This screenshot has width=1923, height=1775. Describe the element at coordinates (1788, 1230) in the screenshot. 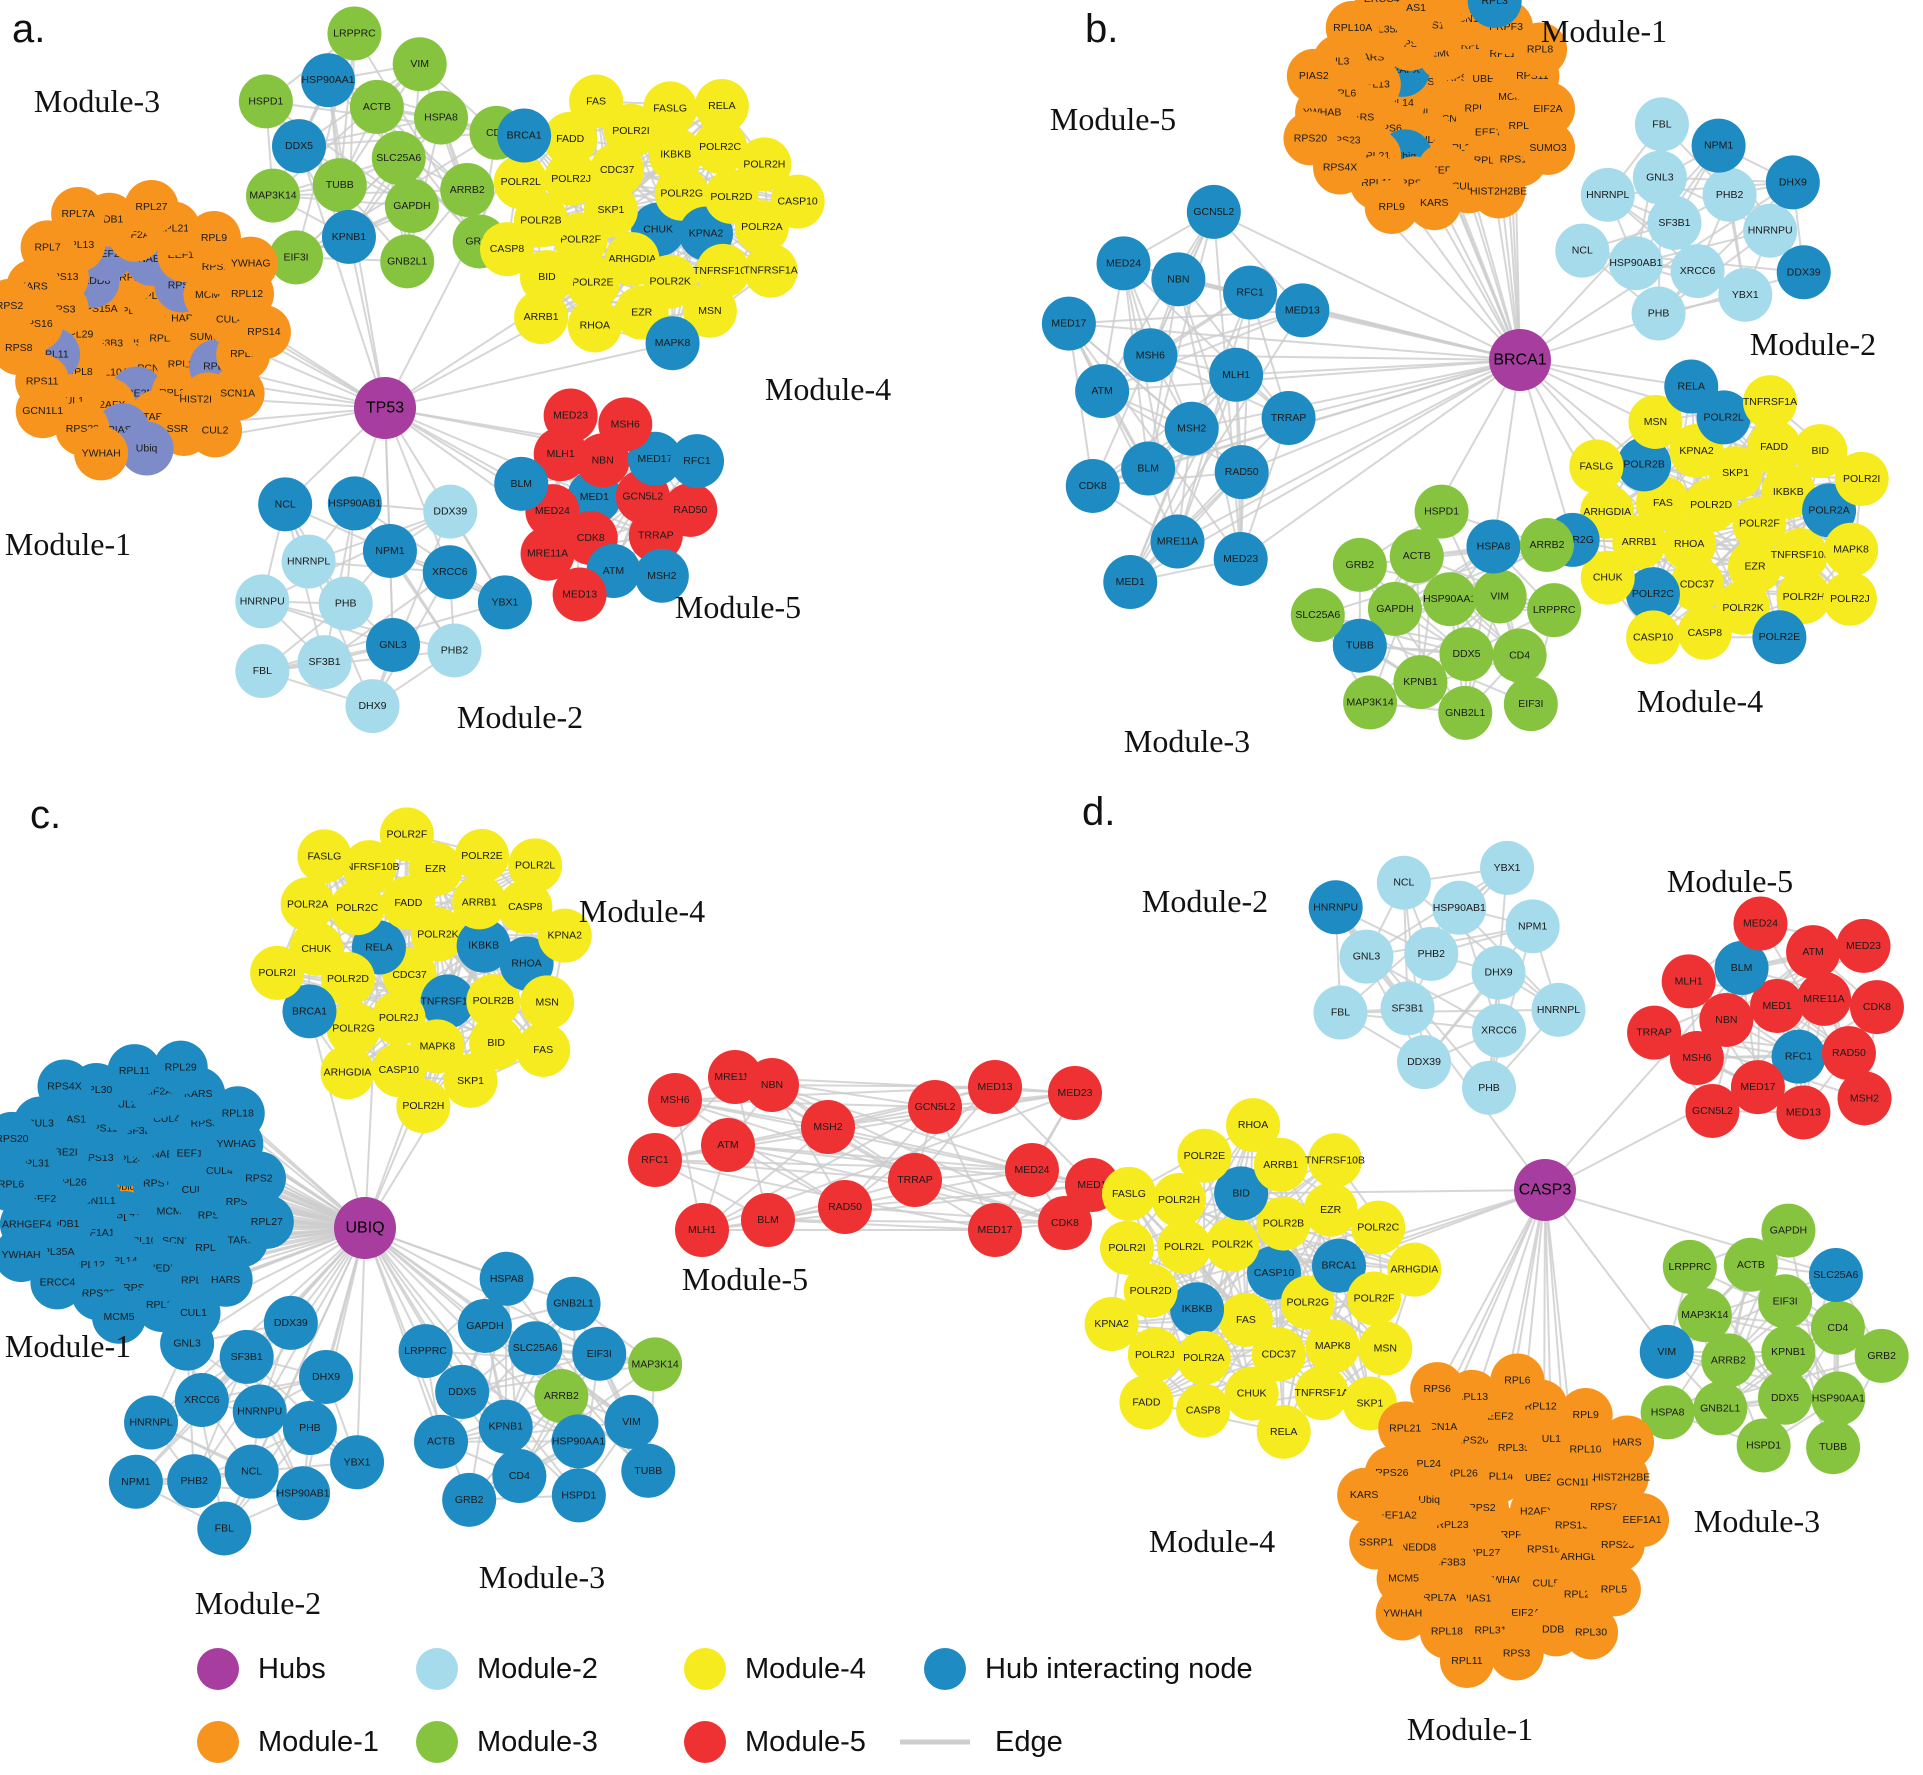

I see `node-GAPDH` at that location.